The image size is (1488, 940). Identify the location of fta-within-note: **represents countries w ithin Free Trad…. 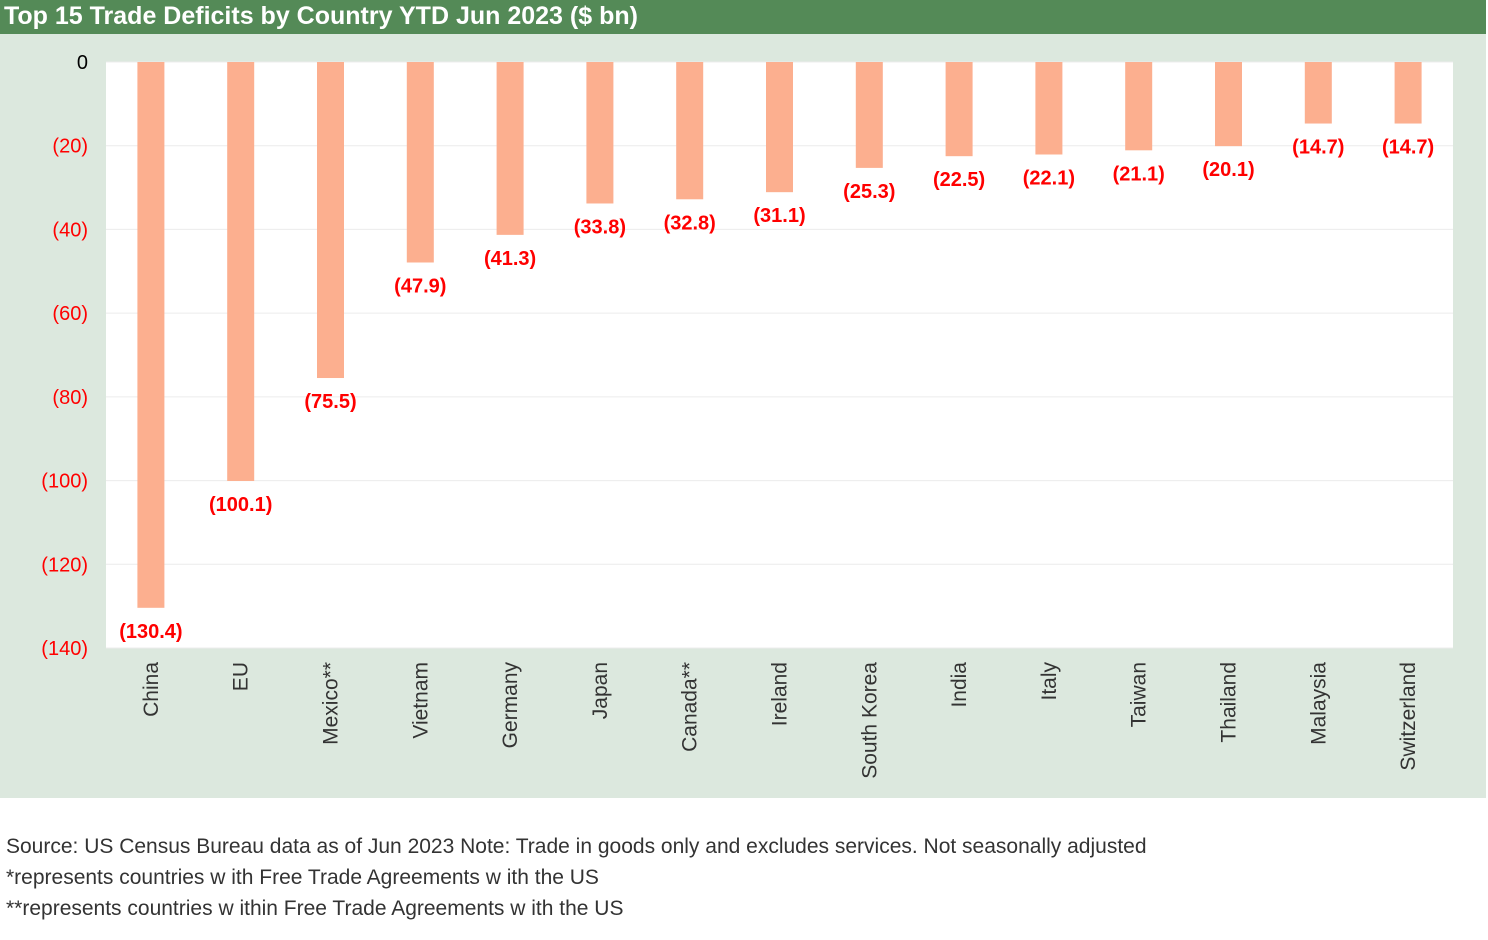
(315, 908).